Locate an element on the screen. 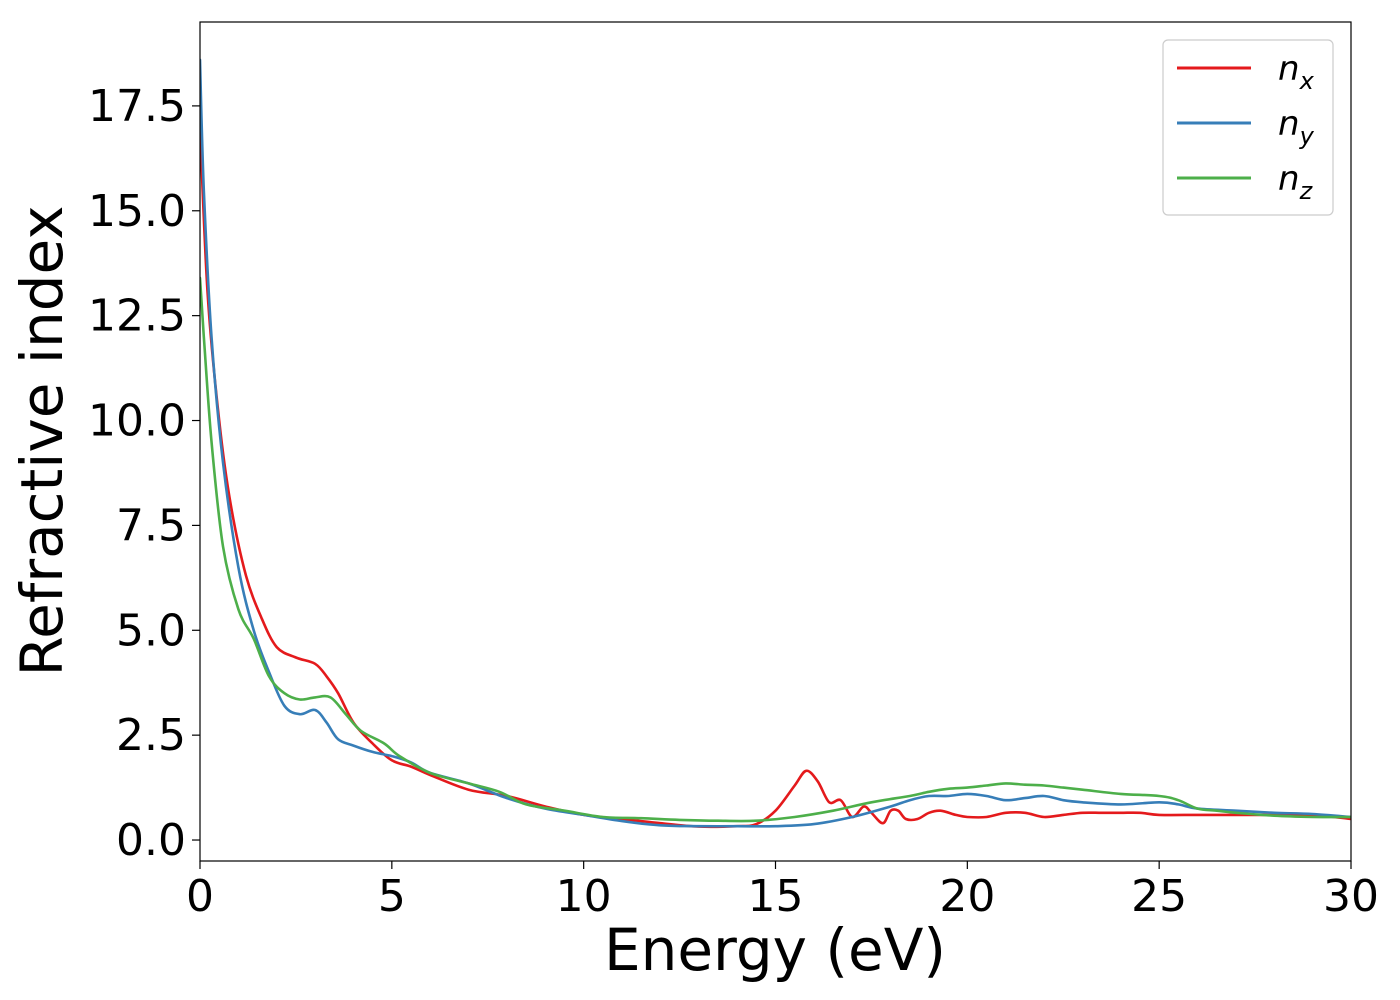 This screenshot has width=1400, height=1000. legend-label-n_x: nx is located at coordinates (1296, 72).